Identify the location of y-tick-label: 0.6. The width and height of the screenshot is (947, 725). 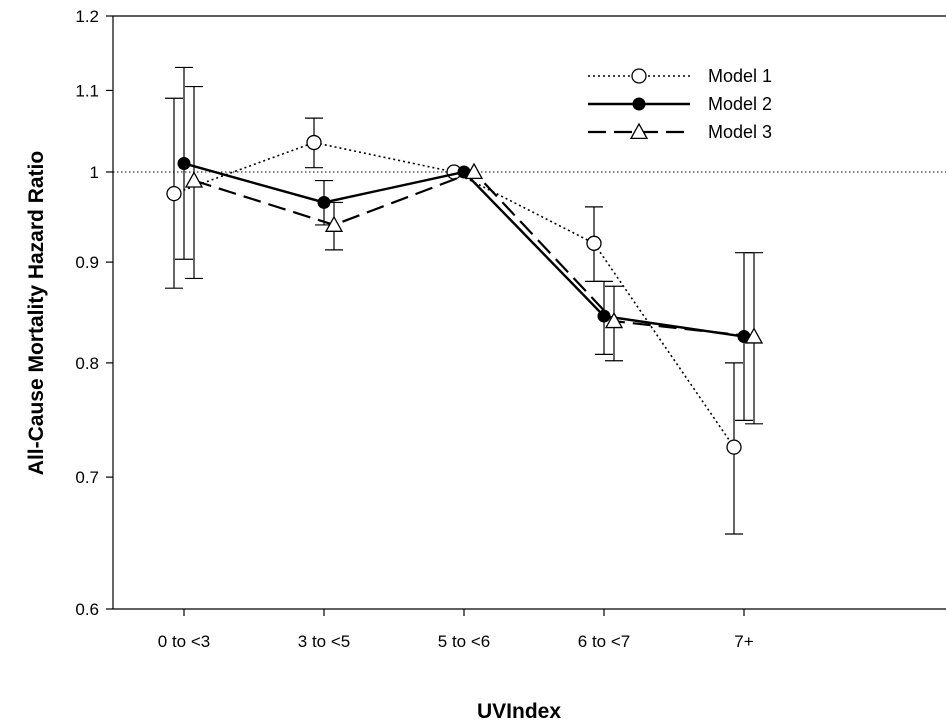
(87, 609).